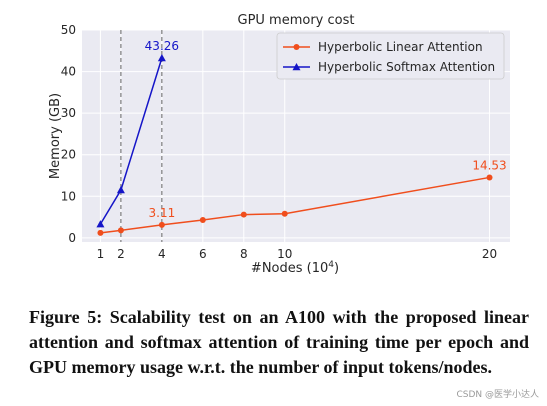 Image resolution: width=547 pixels, height=406 pixels. What do you see at coordinates (72, 238) in the screenshot?
I see `y-tick-label: 0` at bounding box center [72, 238].